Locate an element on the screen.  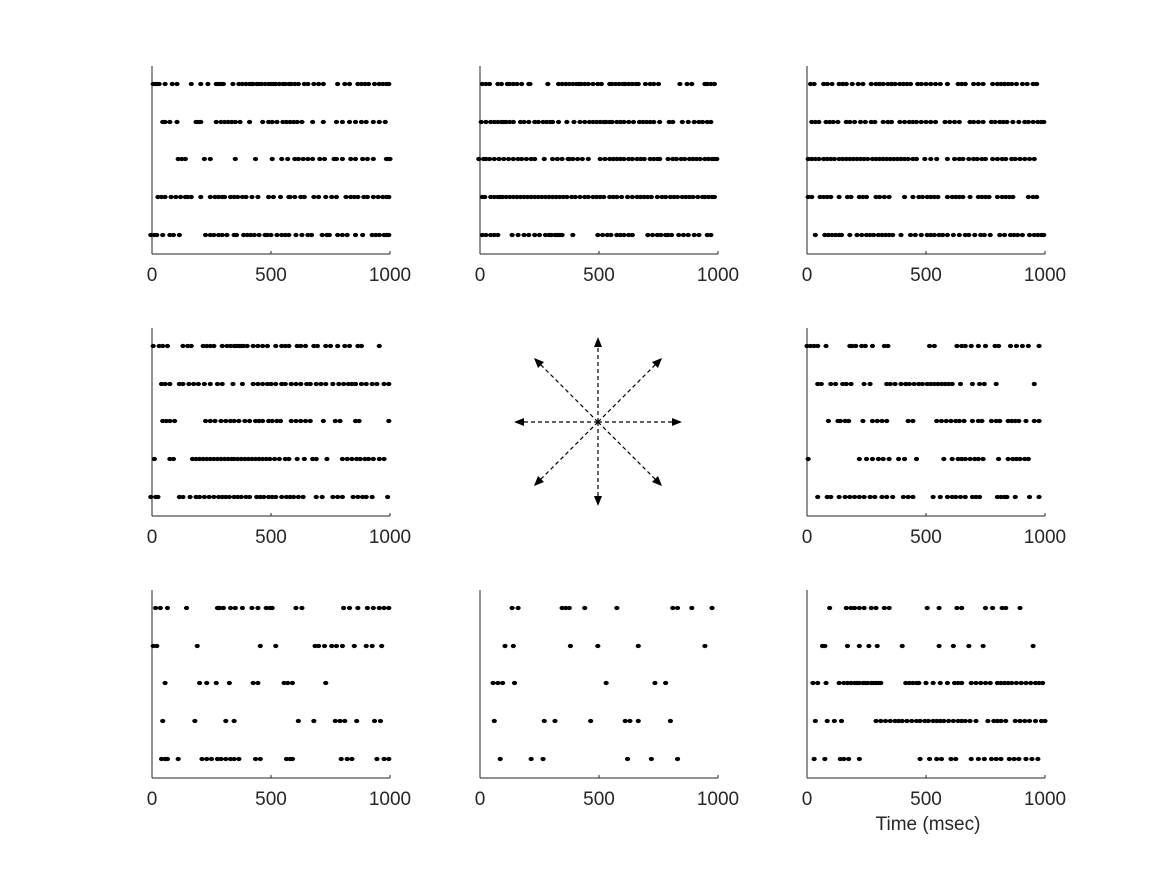
x-tick-label: 1000 is located at coordinates (390, 537).